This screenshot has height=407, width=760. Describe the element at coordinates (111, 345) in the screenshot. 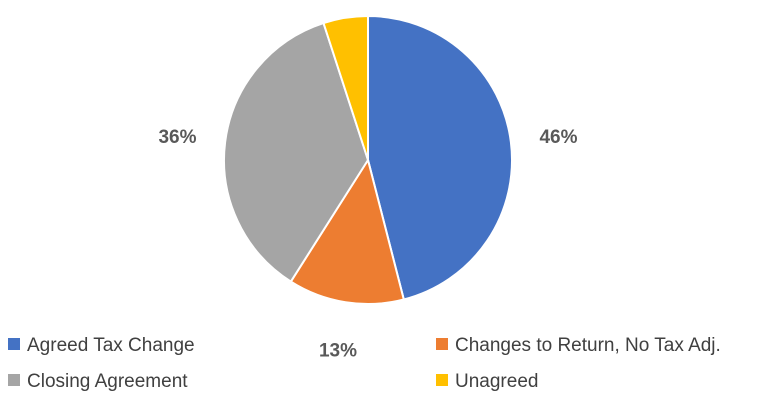

I see `legend-label-agreed-tax-change: Agreed Tax Change` at that location.